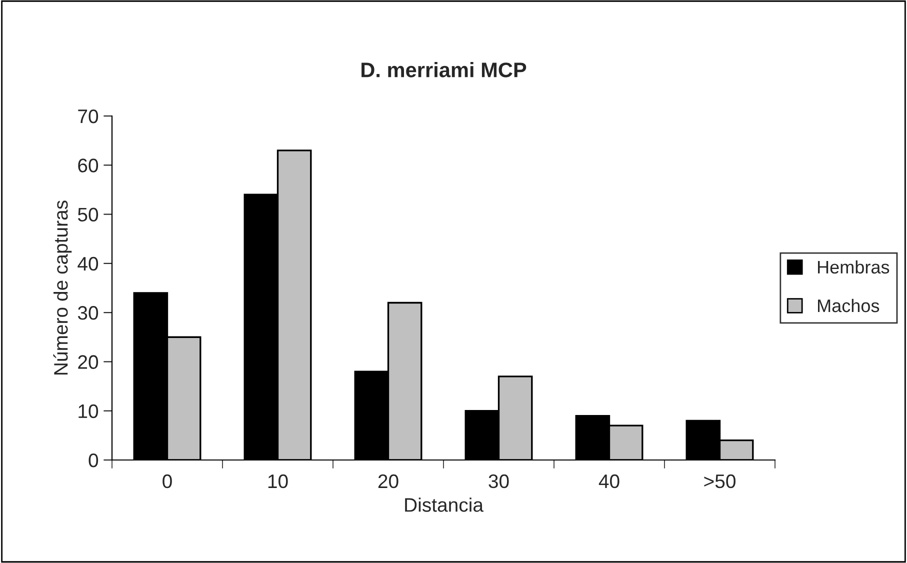 The image size is (907, 563). Describe the element at coordinates (167, 481) in the screenshot. I see `x-tick-label: 0` at that location.